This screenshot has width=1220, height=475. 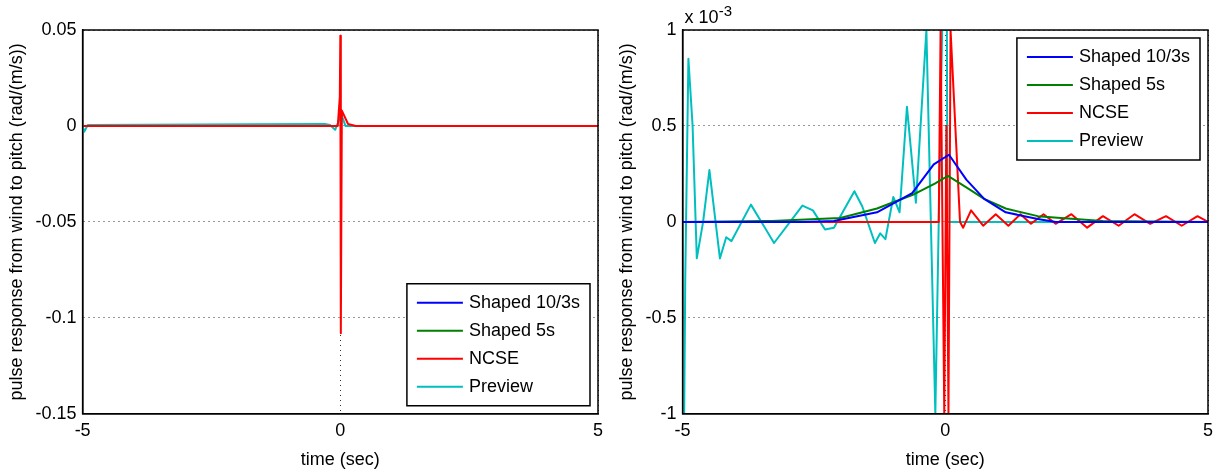 I want to click on y-tick-label: 0.5, so click(x=664, y=124).